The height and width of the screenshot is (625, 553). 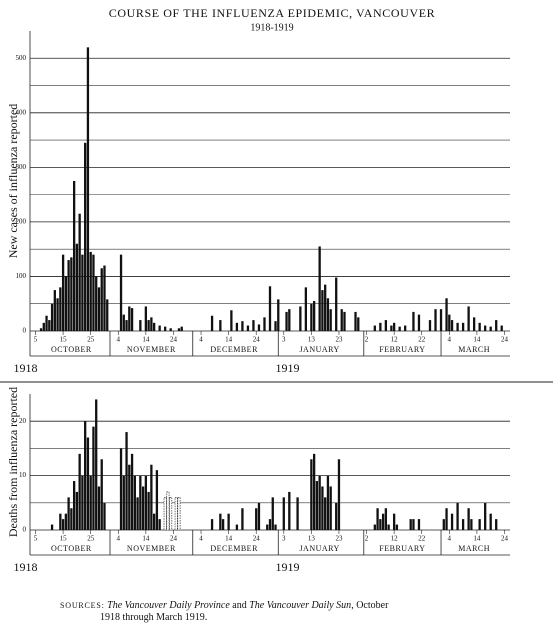 I want to click on y-tick-label: 200, so click(x=21, y=222).